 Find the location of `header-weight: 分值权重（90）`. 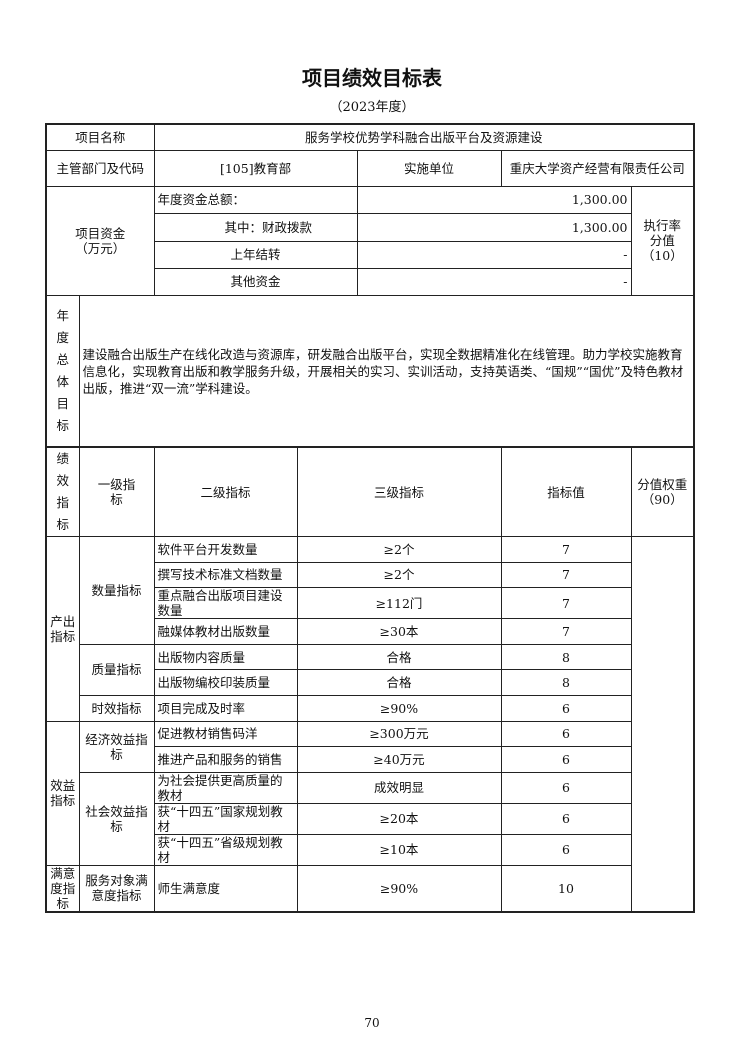

header-weight: 分值权重（90） is located at coordinates (662, 491).